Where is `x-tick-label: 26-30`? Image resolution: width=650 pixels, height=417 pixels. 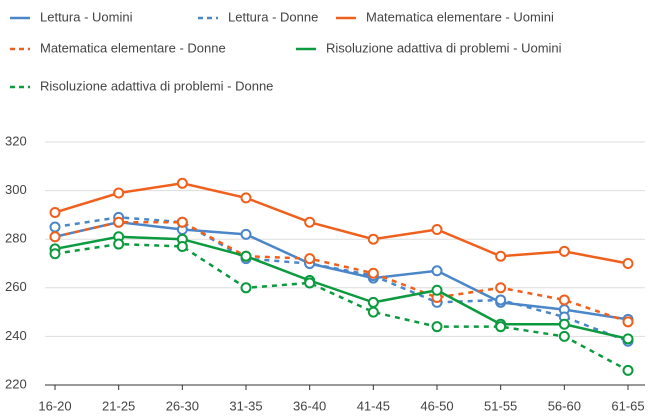 x-tick-label: 26-30 is located at coordinates (182, 405).